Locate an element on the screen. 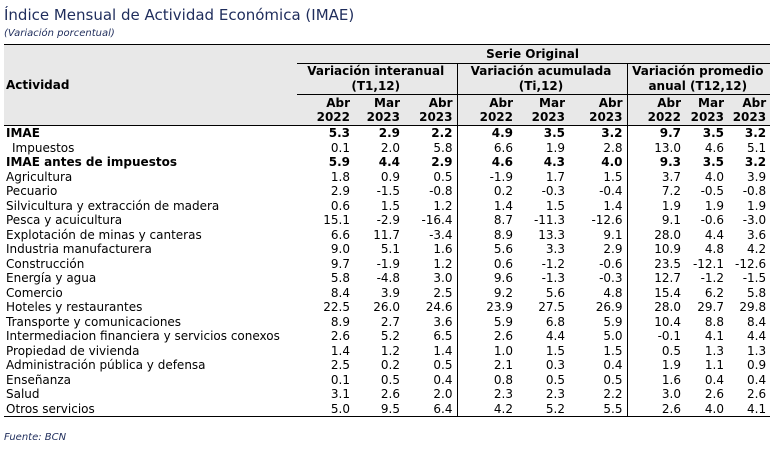 The height and width of the screenshot is (456, 775). row-value: 5.6 is located at coordinates (555, 292).